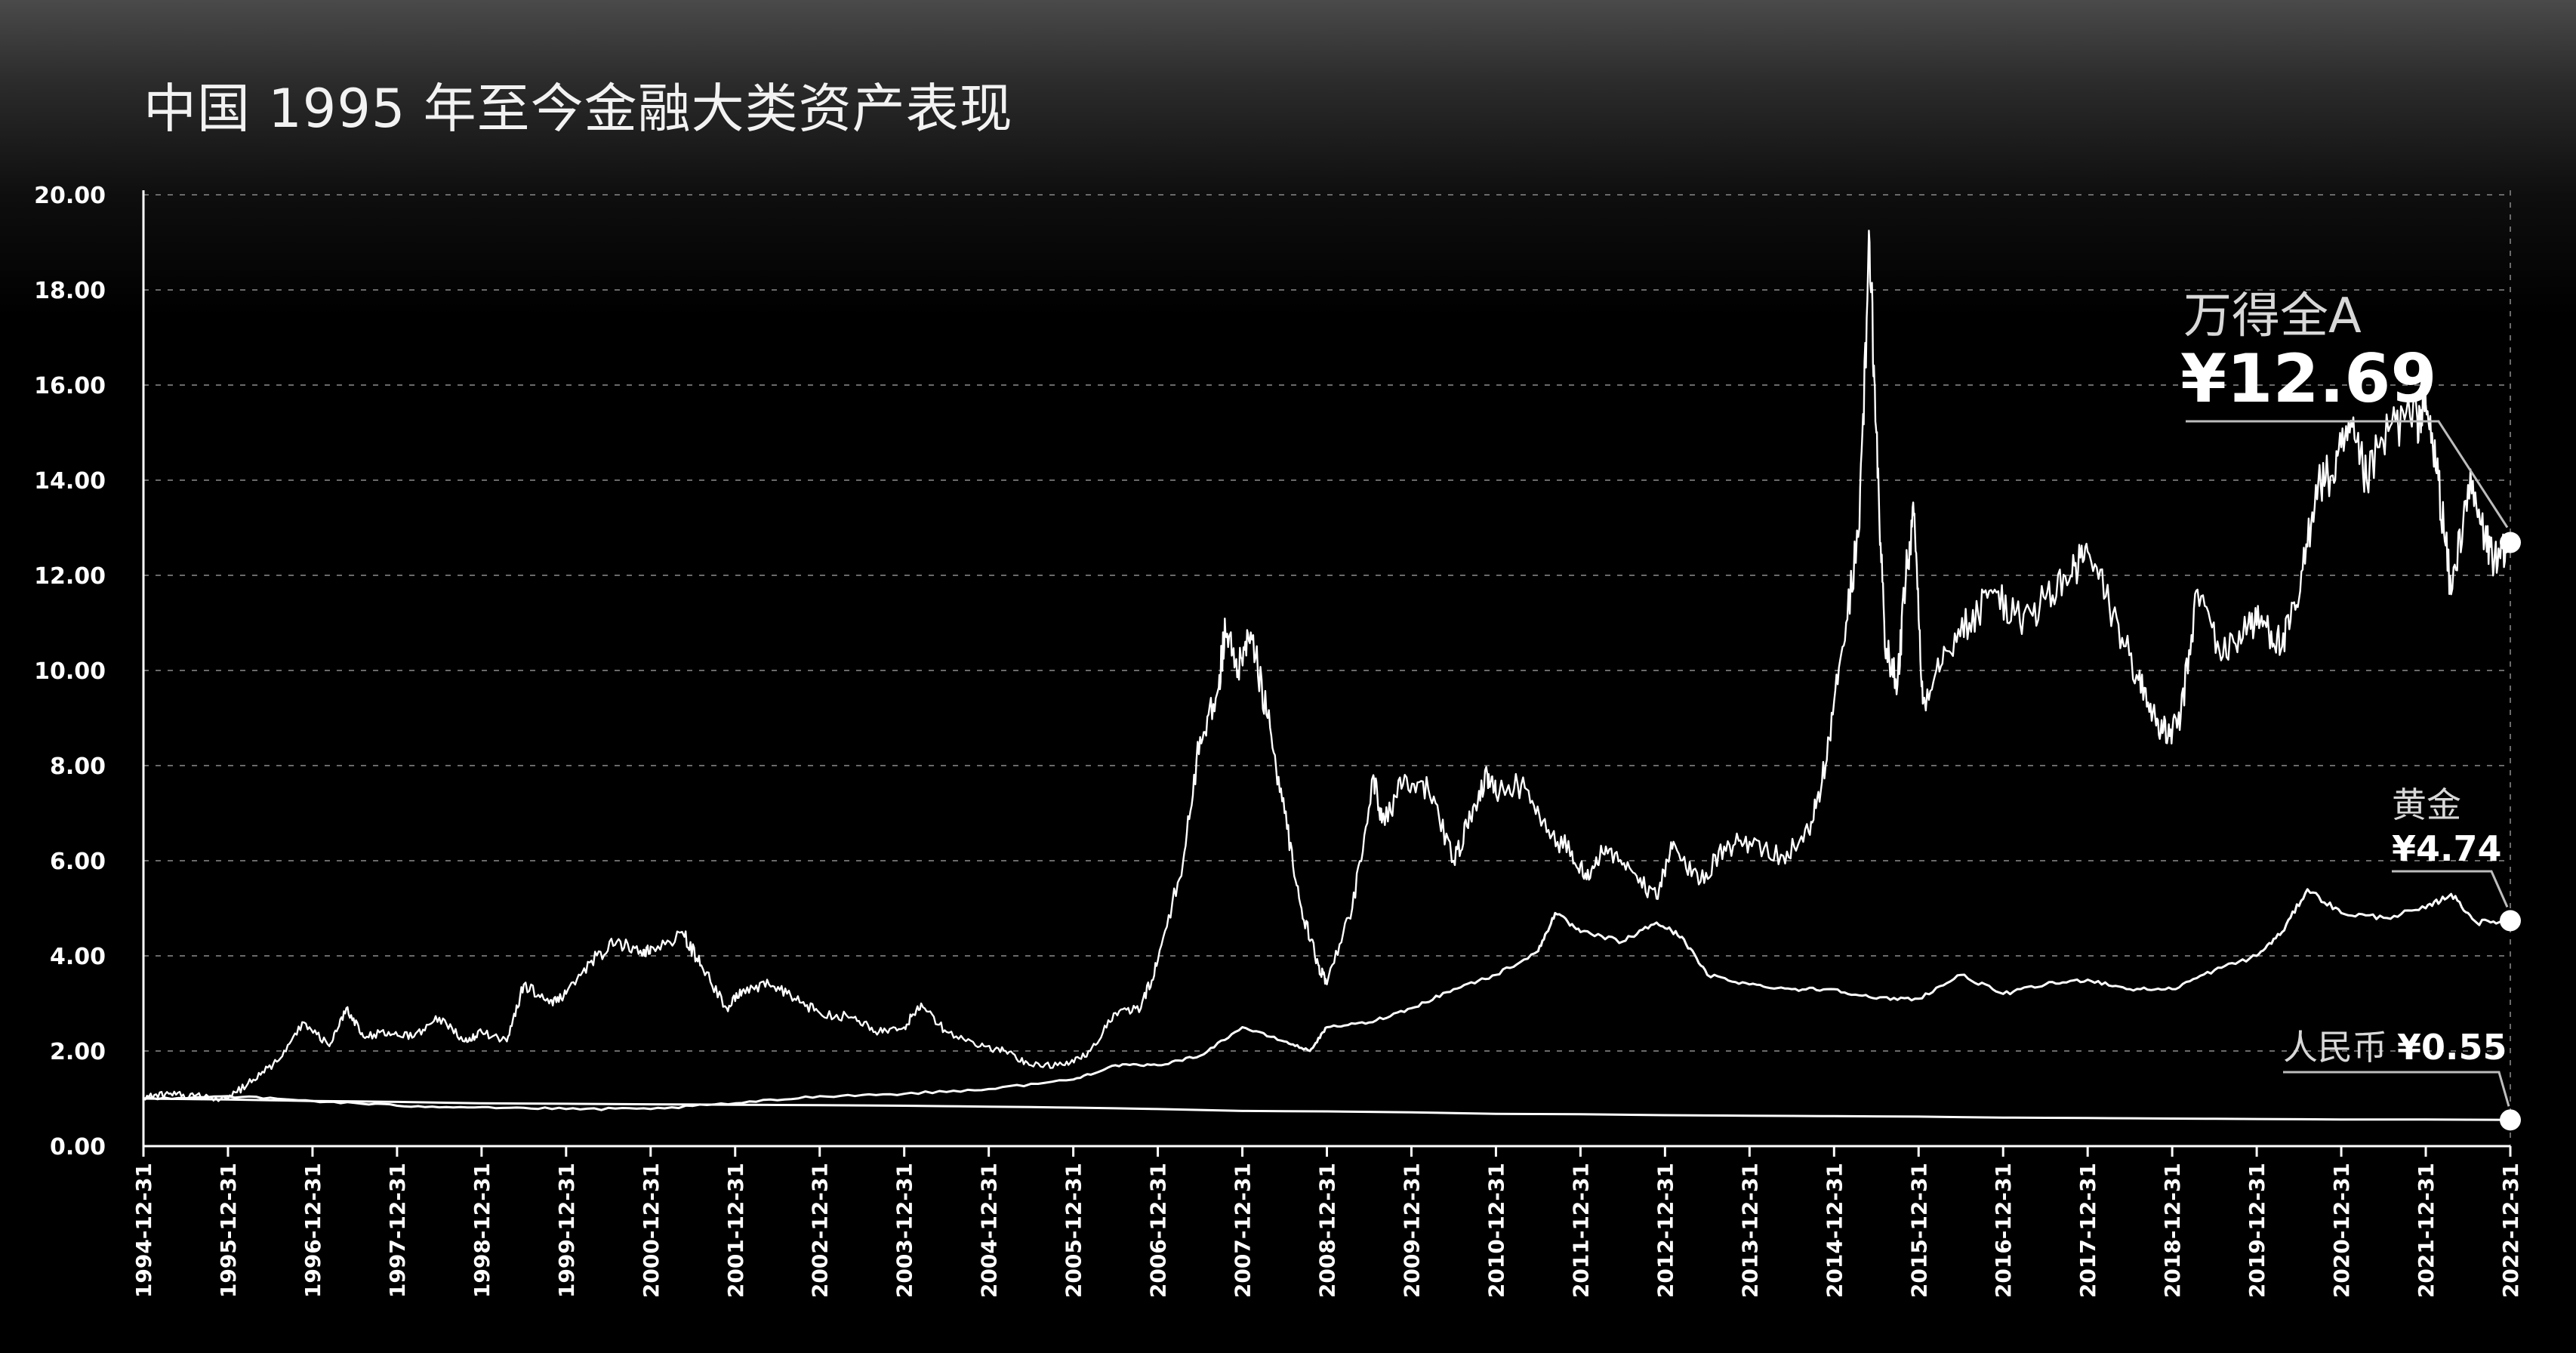 This screenshot has height=1353, width=2576. I want to click on y-tick-label: 18.00, so click(70, 291).